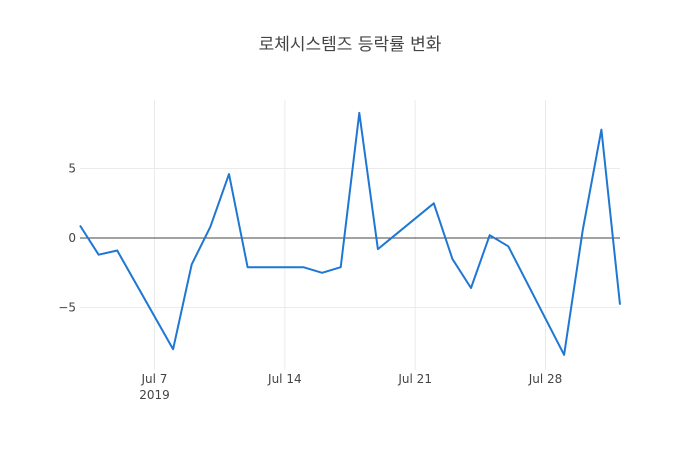  I want to click on x-tick-label: Jul 14, so click(284, 379).